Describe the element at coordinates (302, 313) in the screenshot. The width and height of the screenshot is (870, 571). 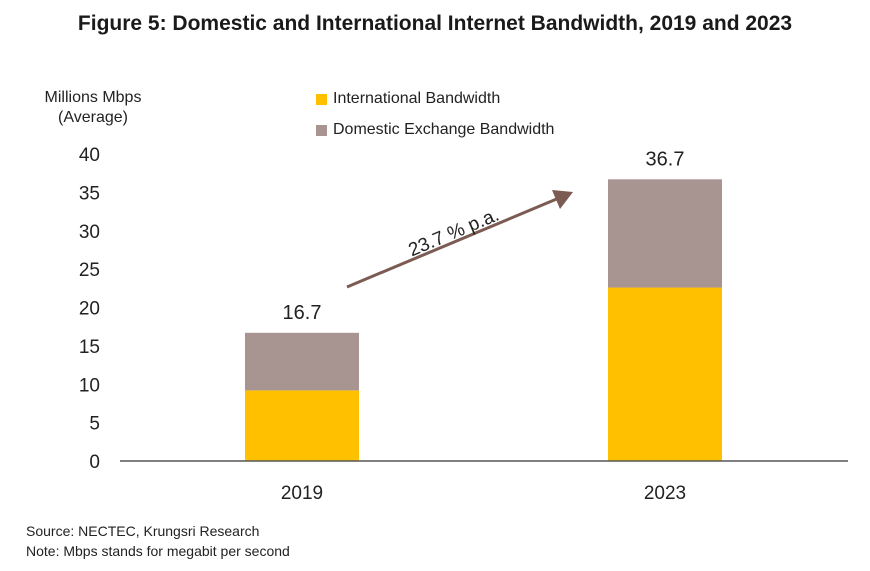
I see `bar-total-label: 16.7` at that location.